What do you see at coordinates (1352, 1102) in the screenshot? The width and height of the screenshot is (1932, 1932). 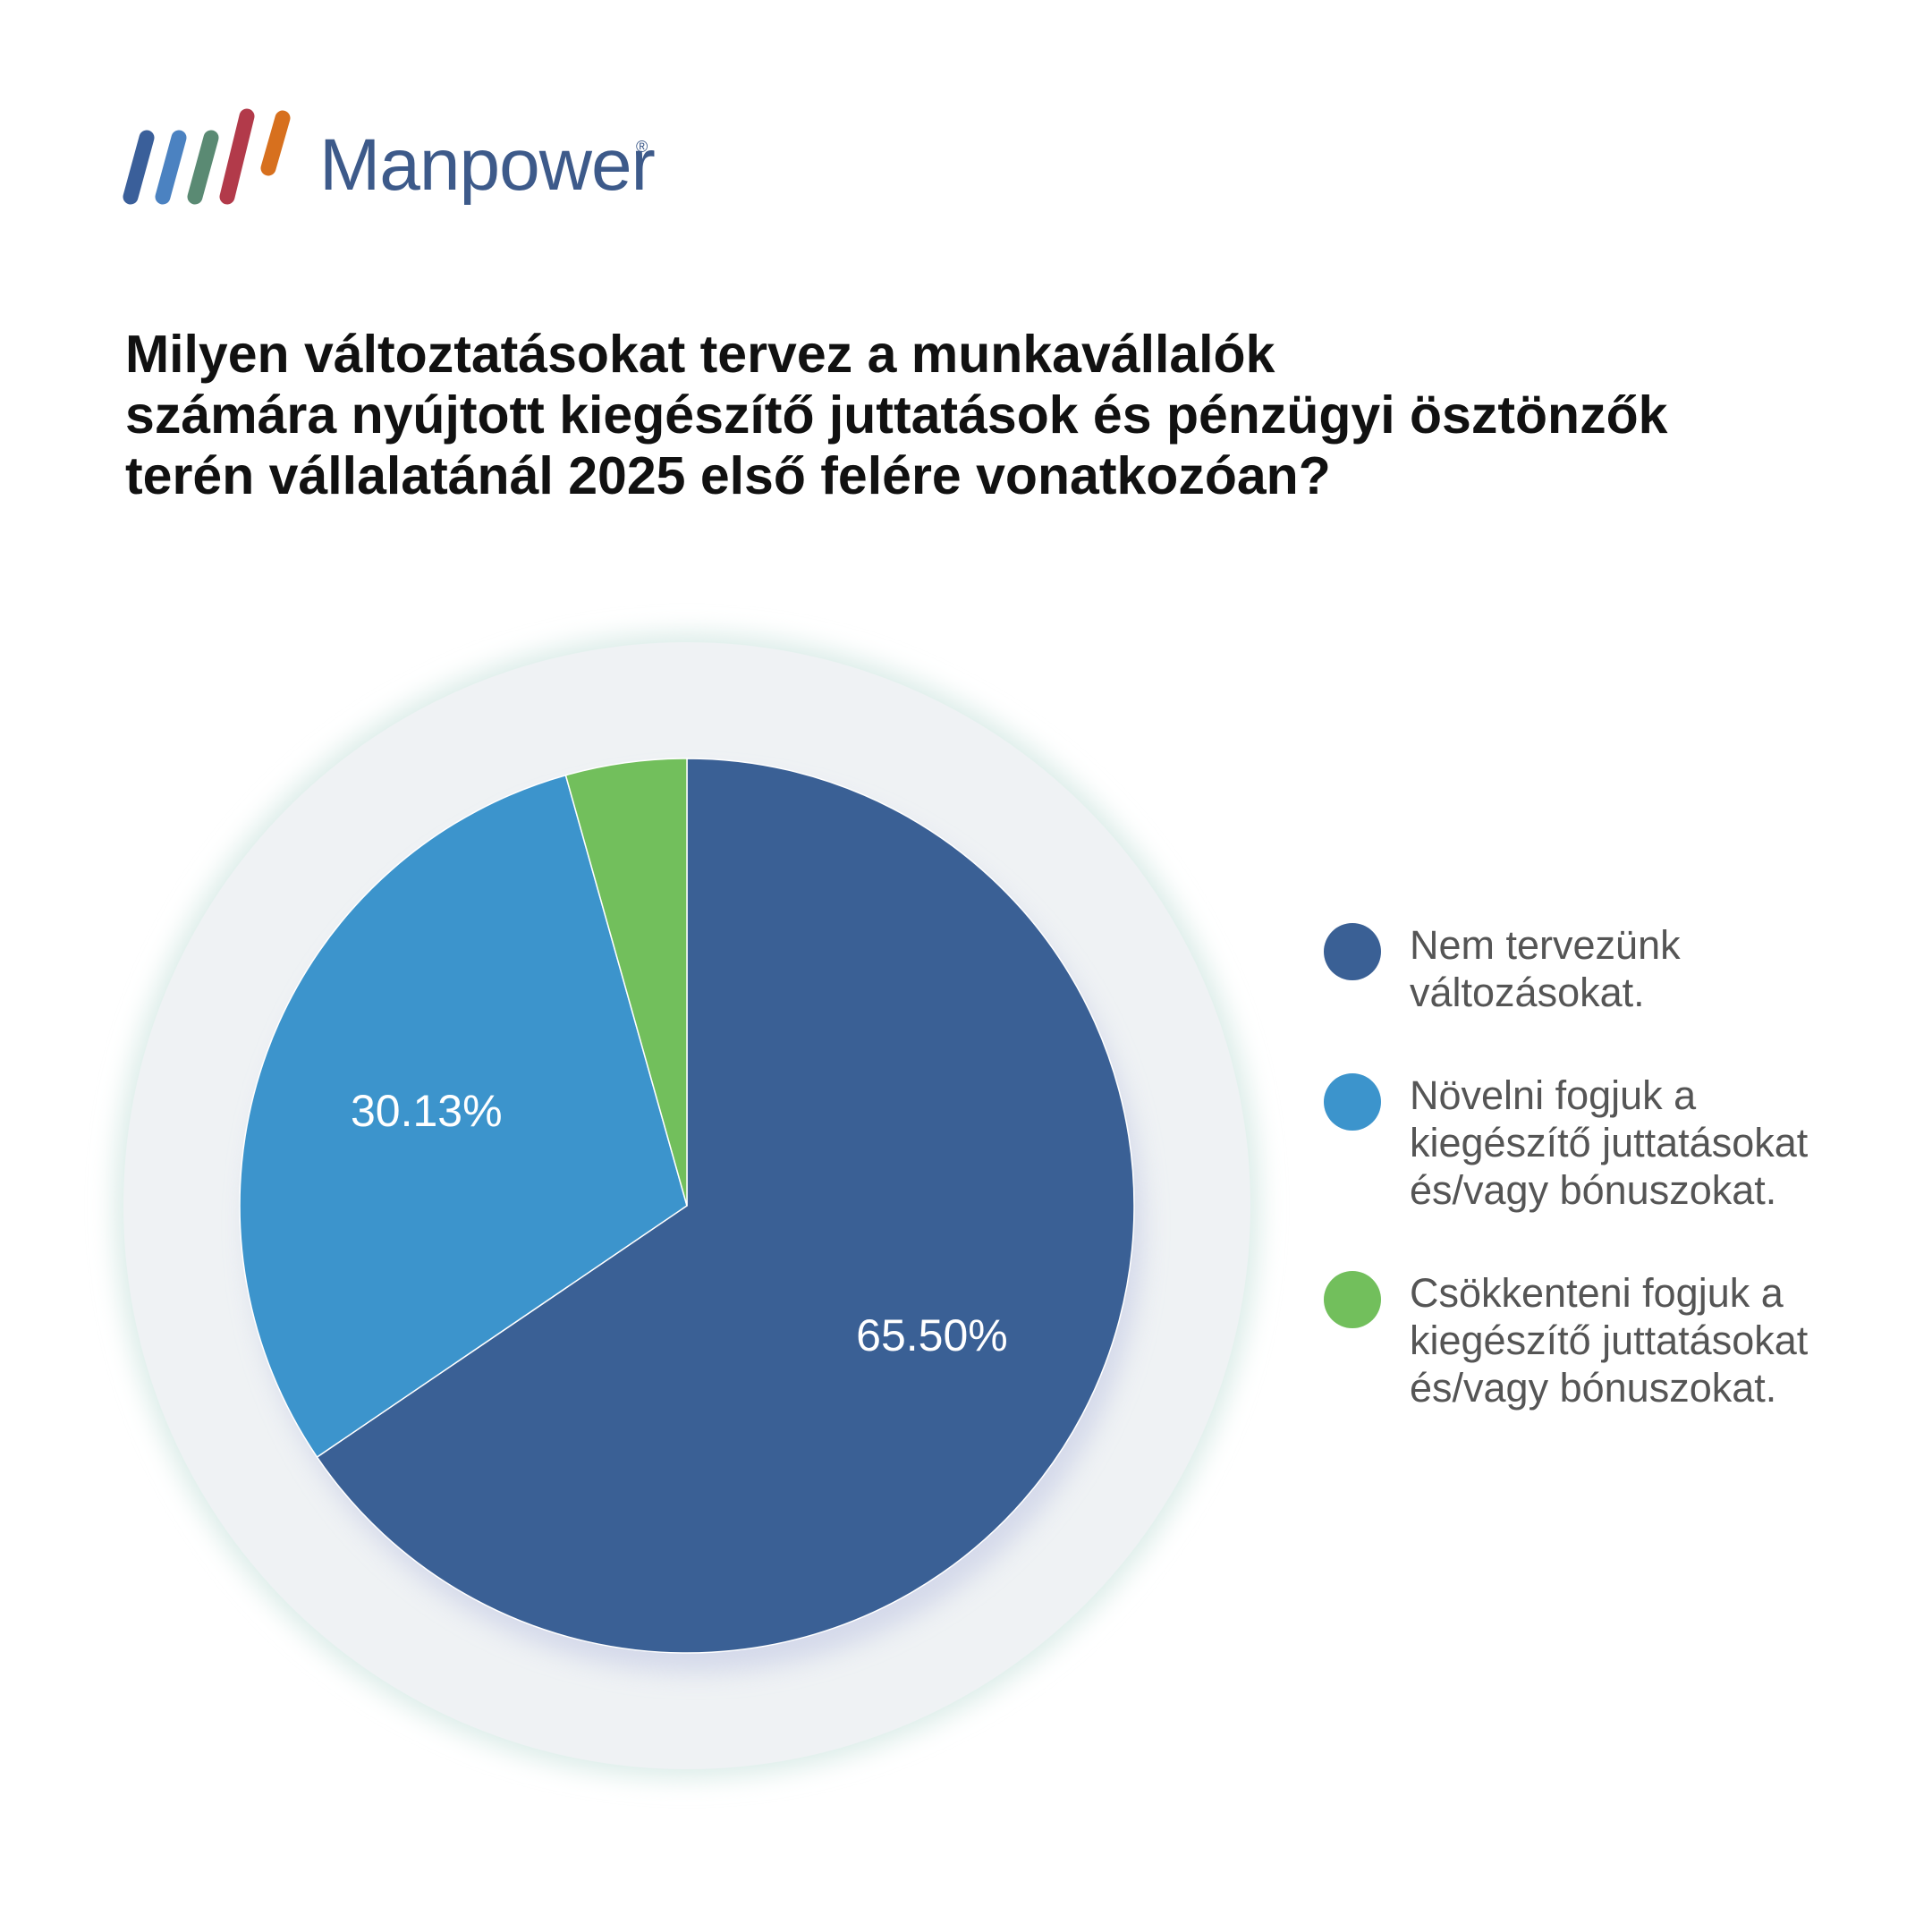 I see `legend-swatch-increase` at bounding box center [1352, 1102].